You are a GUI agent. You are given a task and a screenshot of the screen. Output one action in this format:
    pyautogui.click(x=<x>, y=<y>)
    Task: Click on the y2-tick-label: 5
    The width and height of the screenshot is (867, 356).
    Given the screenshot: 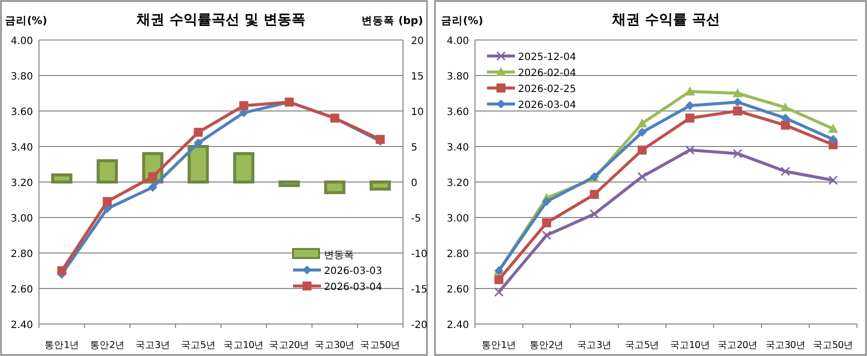 What is the action you would take?
    pyautogui.click(x=414, y=148)
    